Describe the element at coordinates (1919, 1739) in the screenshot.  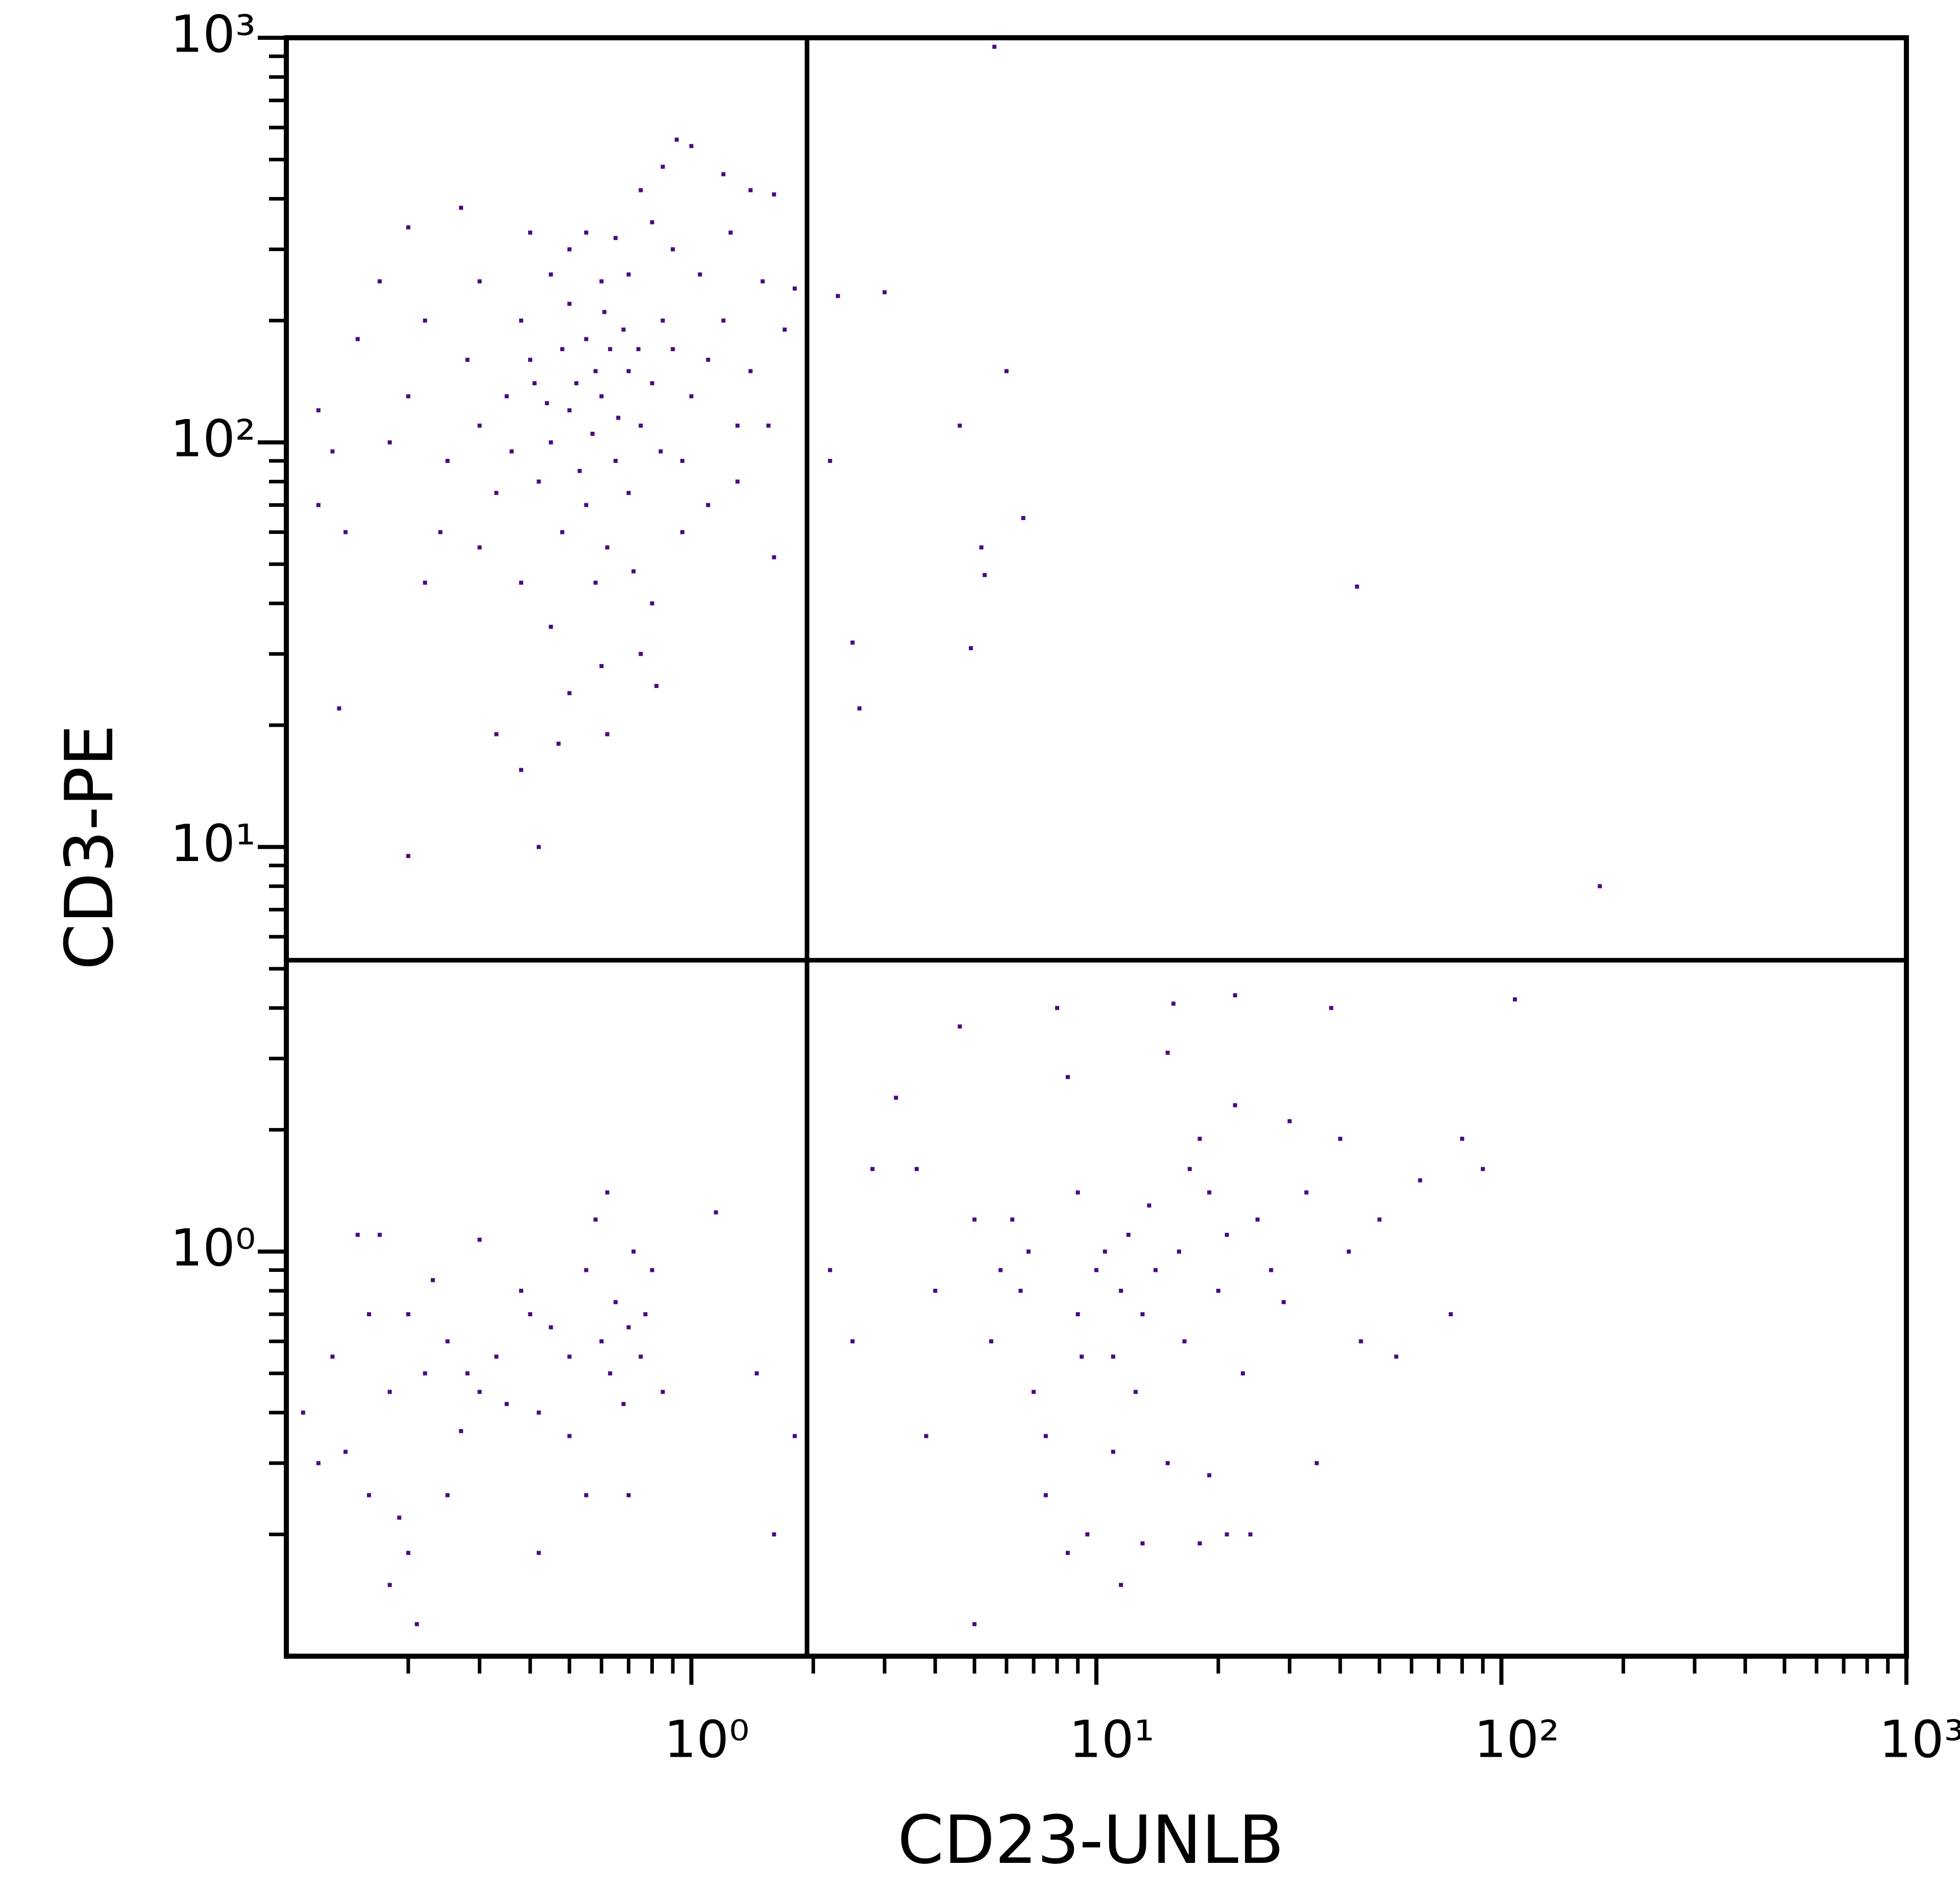
I see `x-tick-label: 10³` at that location.